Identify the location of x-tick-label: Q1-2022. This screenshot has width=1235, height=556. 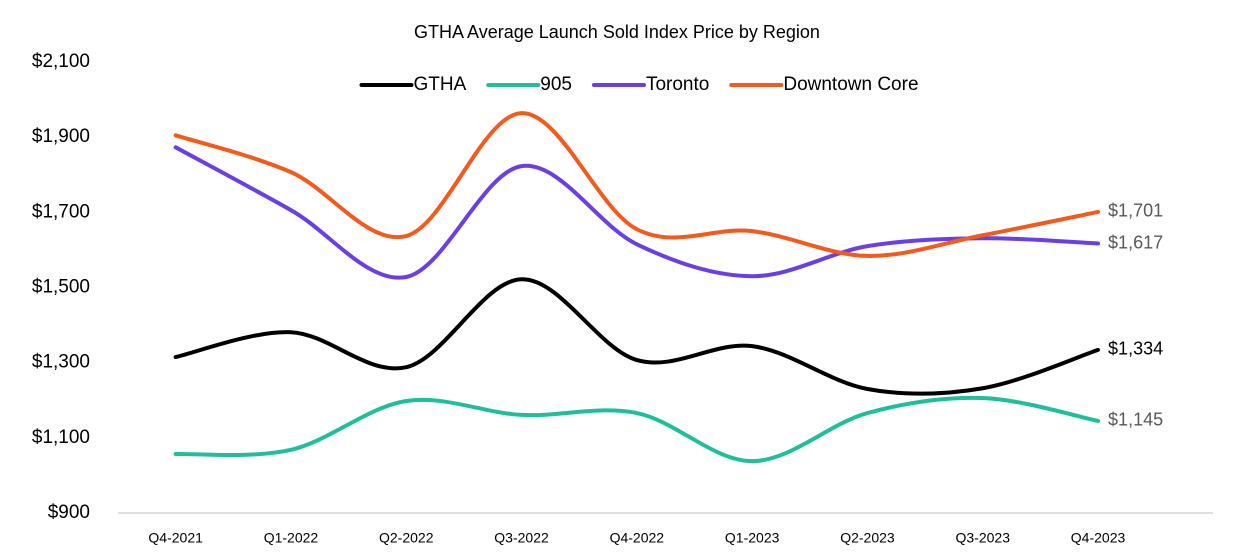
(291, 538).